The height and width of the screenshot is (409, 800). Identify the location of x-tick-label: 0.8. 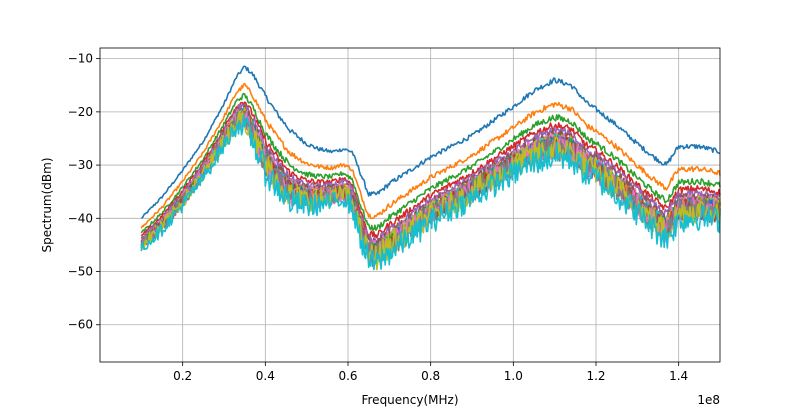
(430, 376).